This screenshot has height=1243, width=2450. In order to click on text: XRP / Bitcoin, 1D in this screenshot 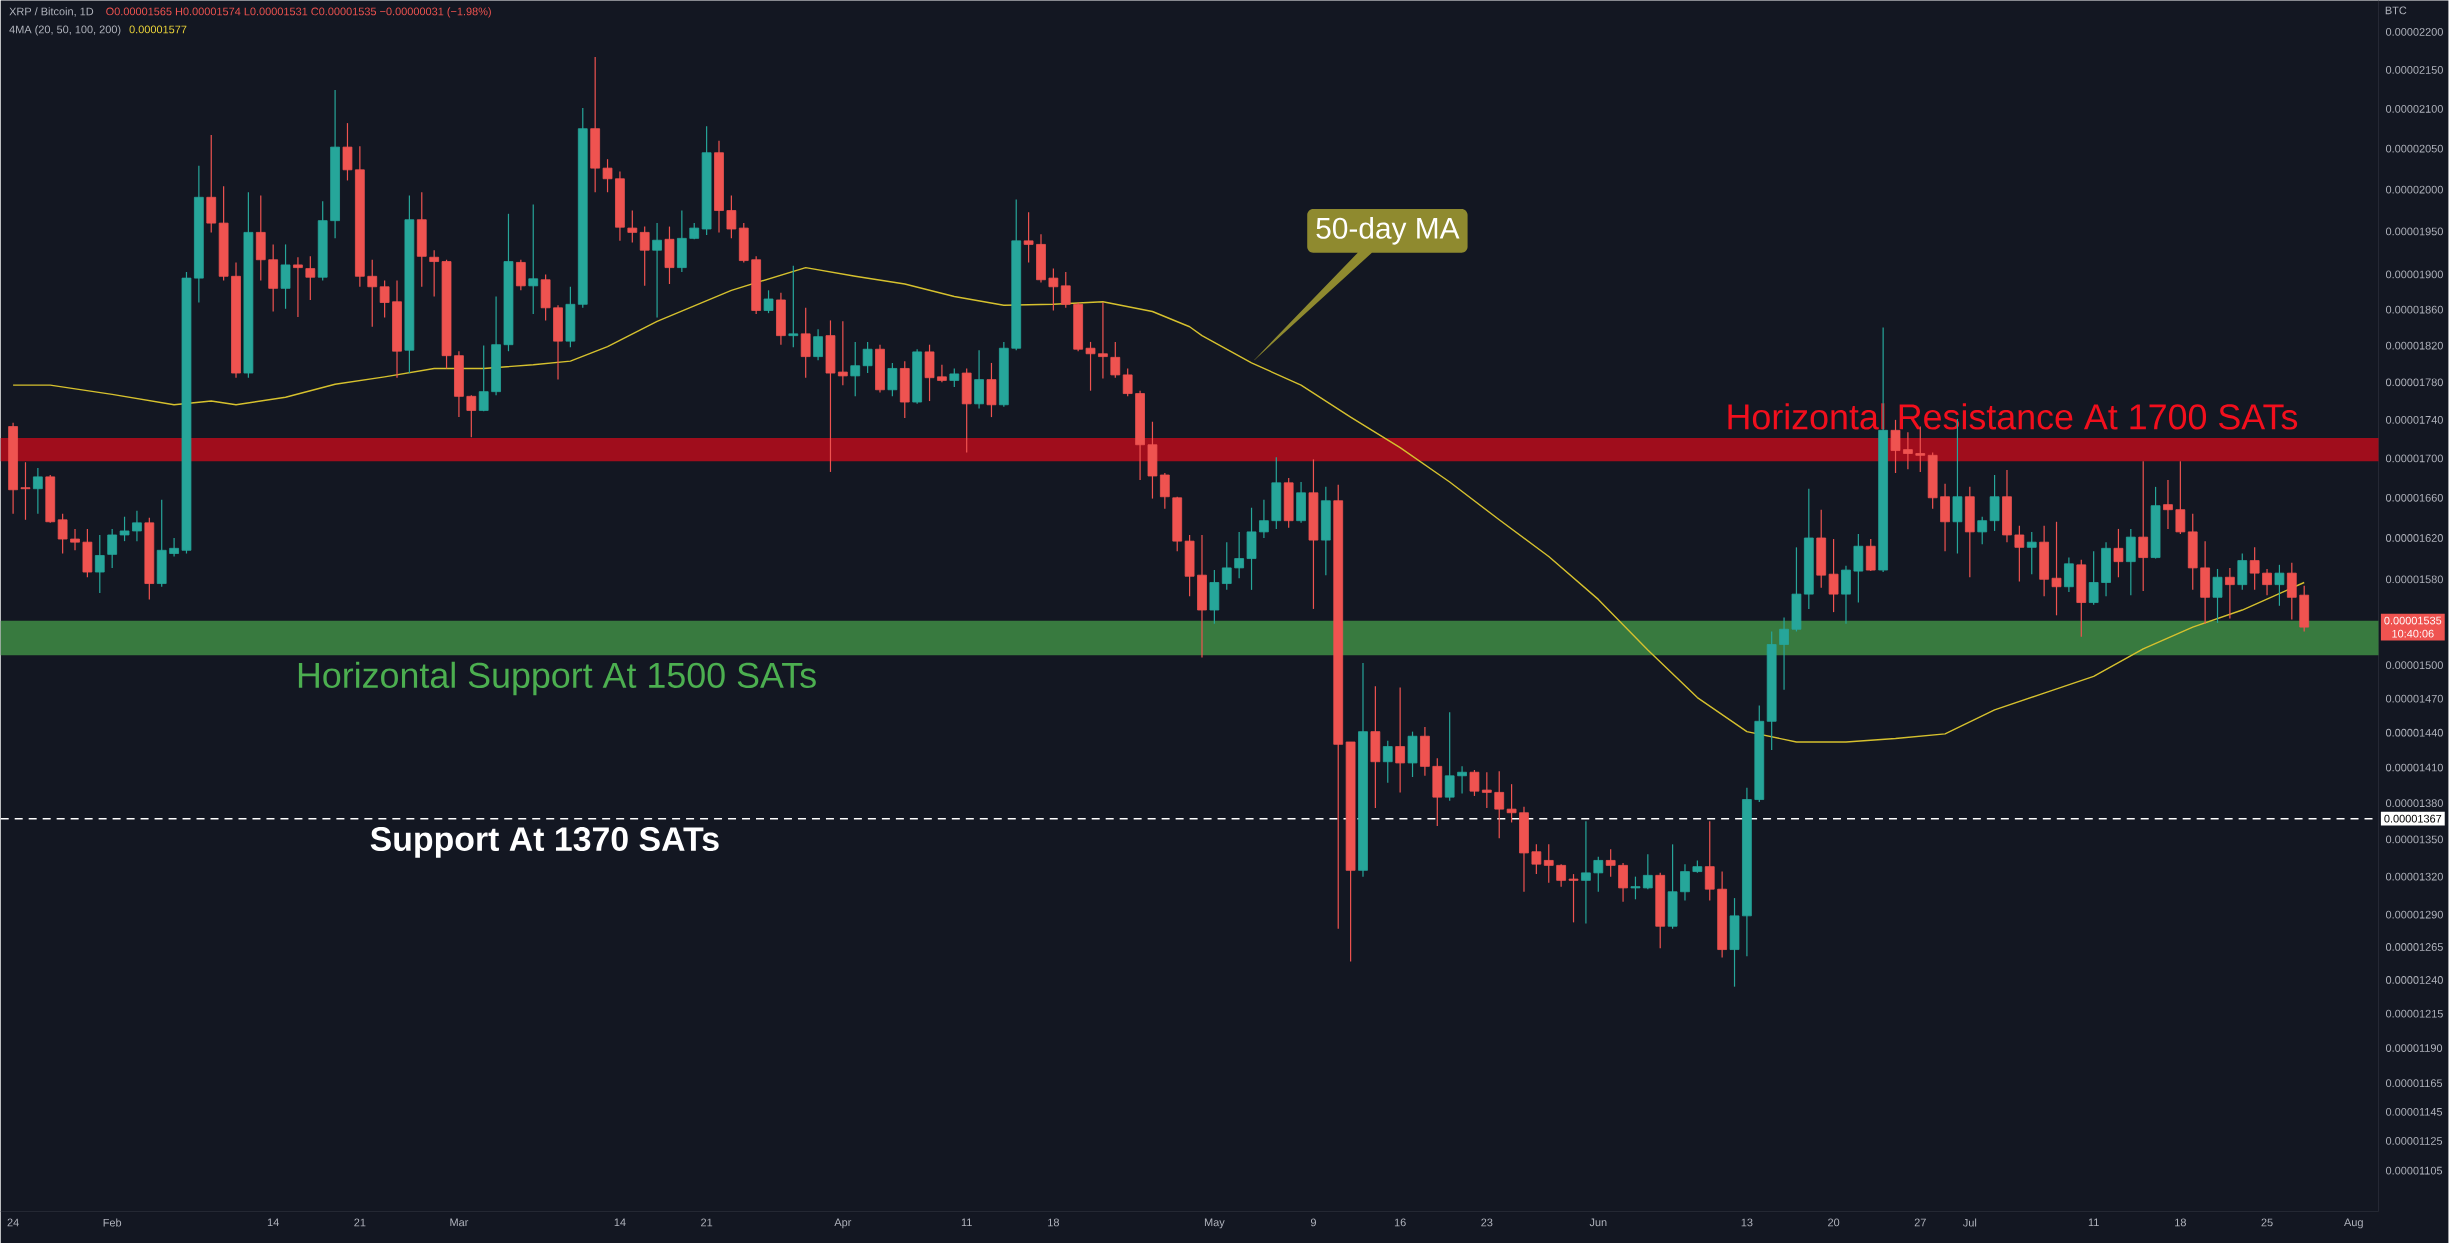, I will do `click(51, 12)`.